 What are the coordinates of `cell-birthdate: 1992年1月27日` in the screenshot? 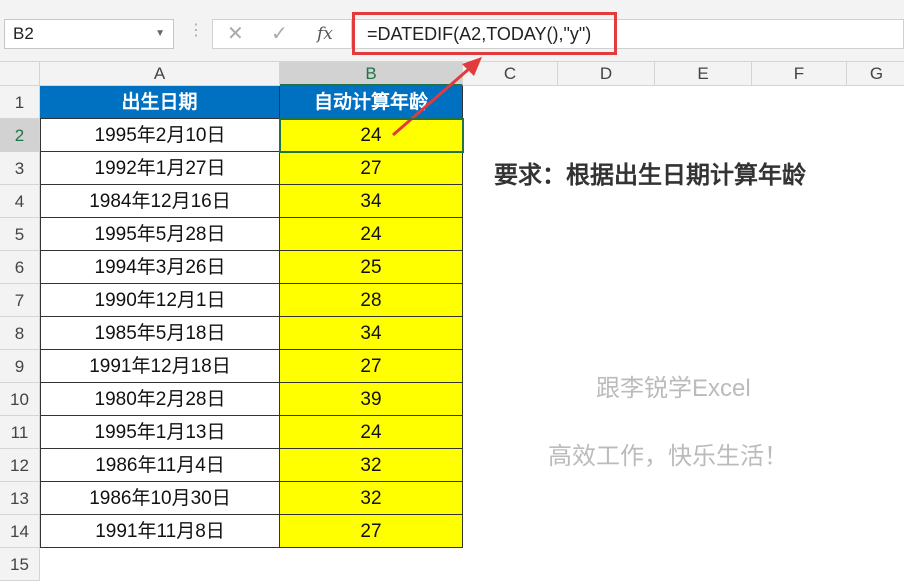 It's located at (160, 168).